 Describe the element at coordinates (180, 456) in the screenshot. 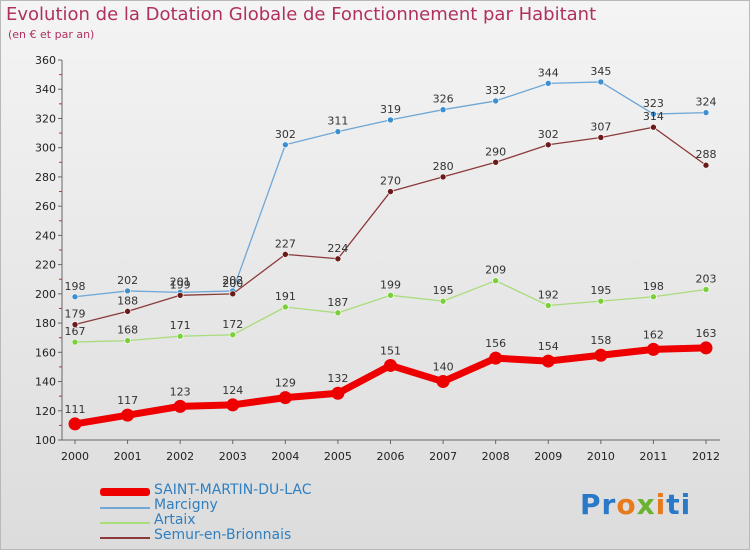

I see `x-tick-label: 2002` at that location.